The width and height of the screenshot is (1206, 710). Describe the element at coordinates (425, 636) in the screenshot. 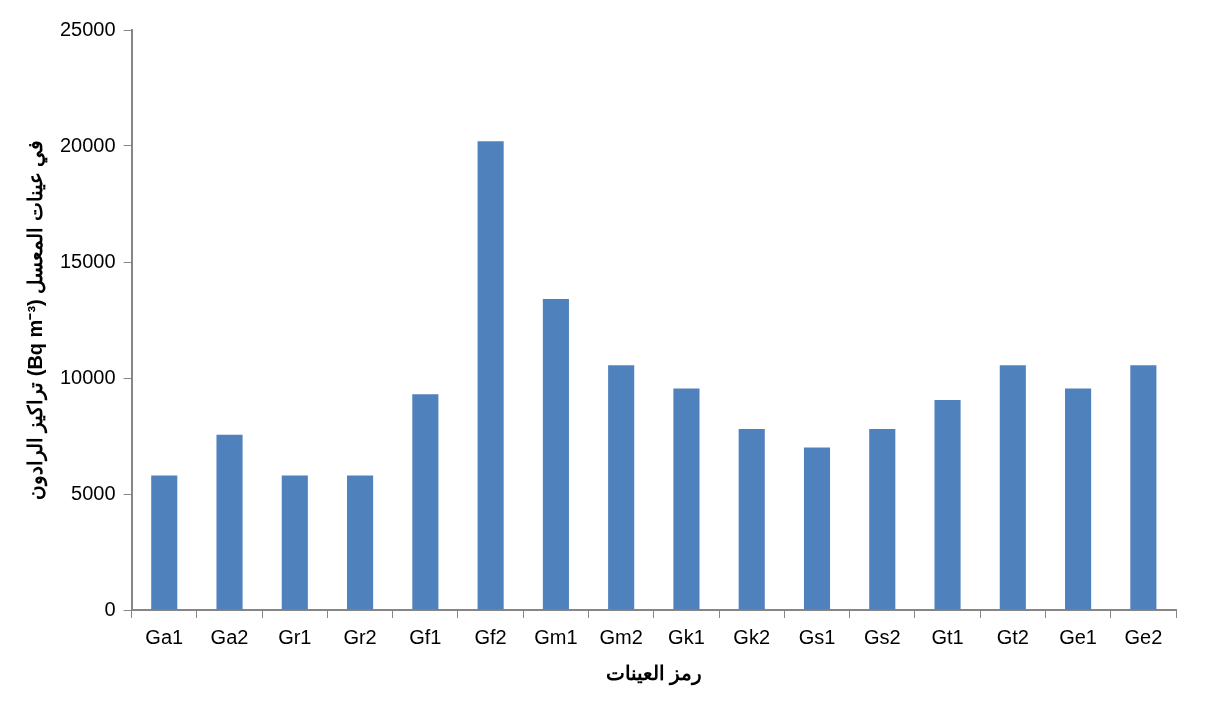

I see `x-tick-label: Gf1` at that location.